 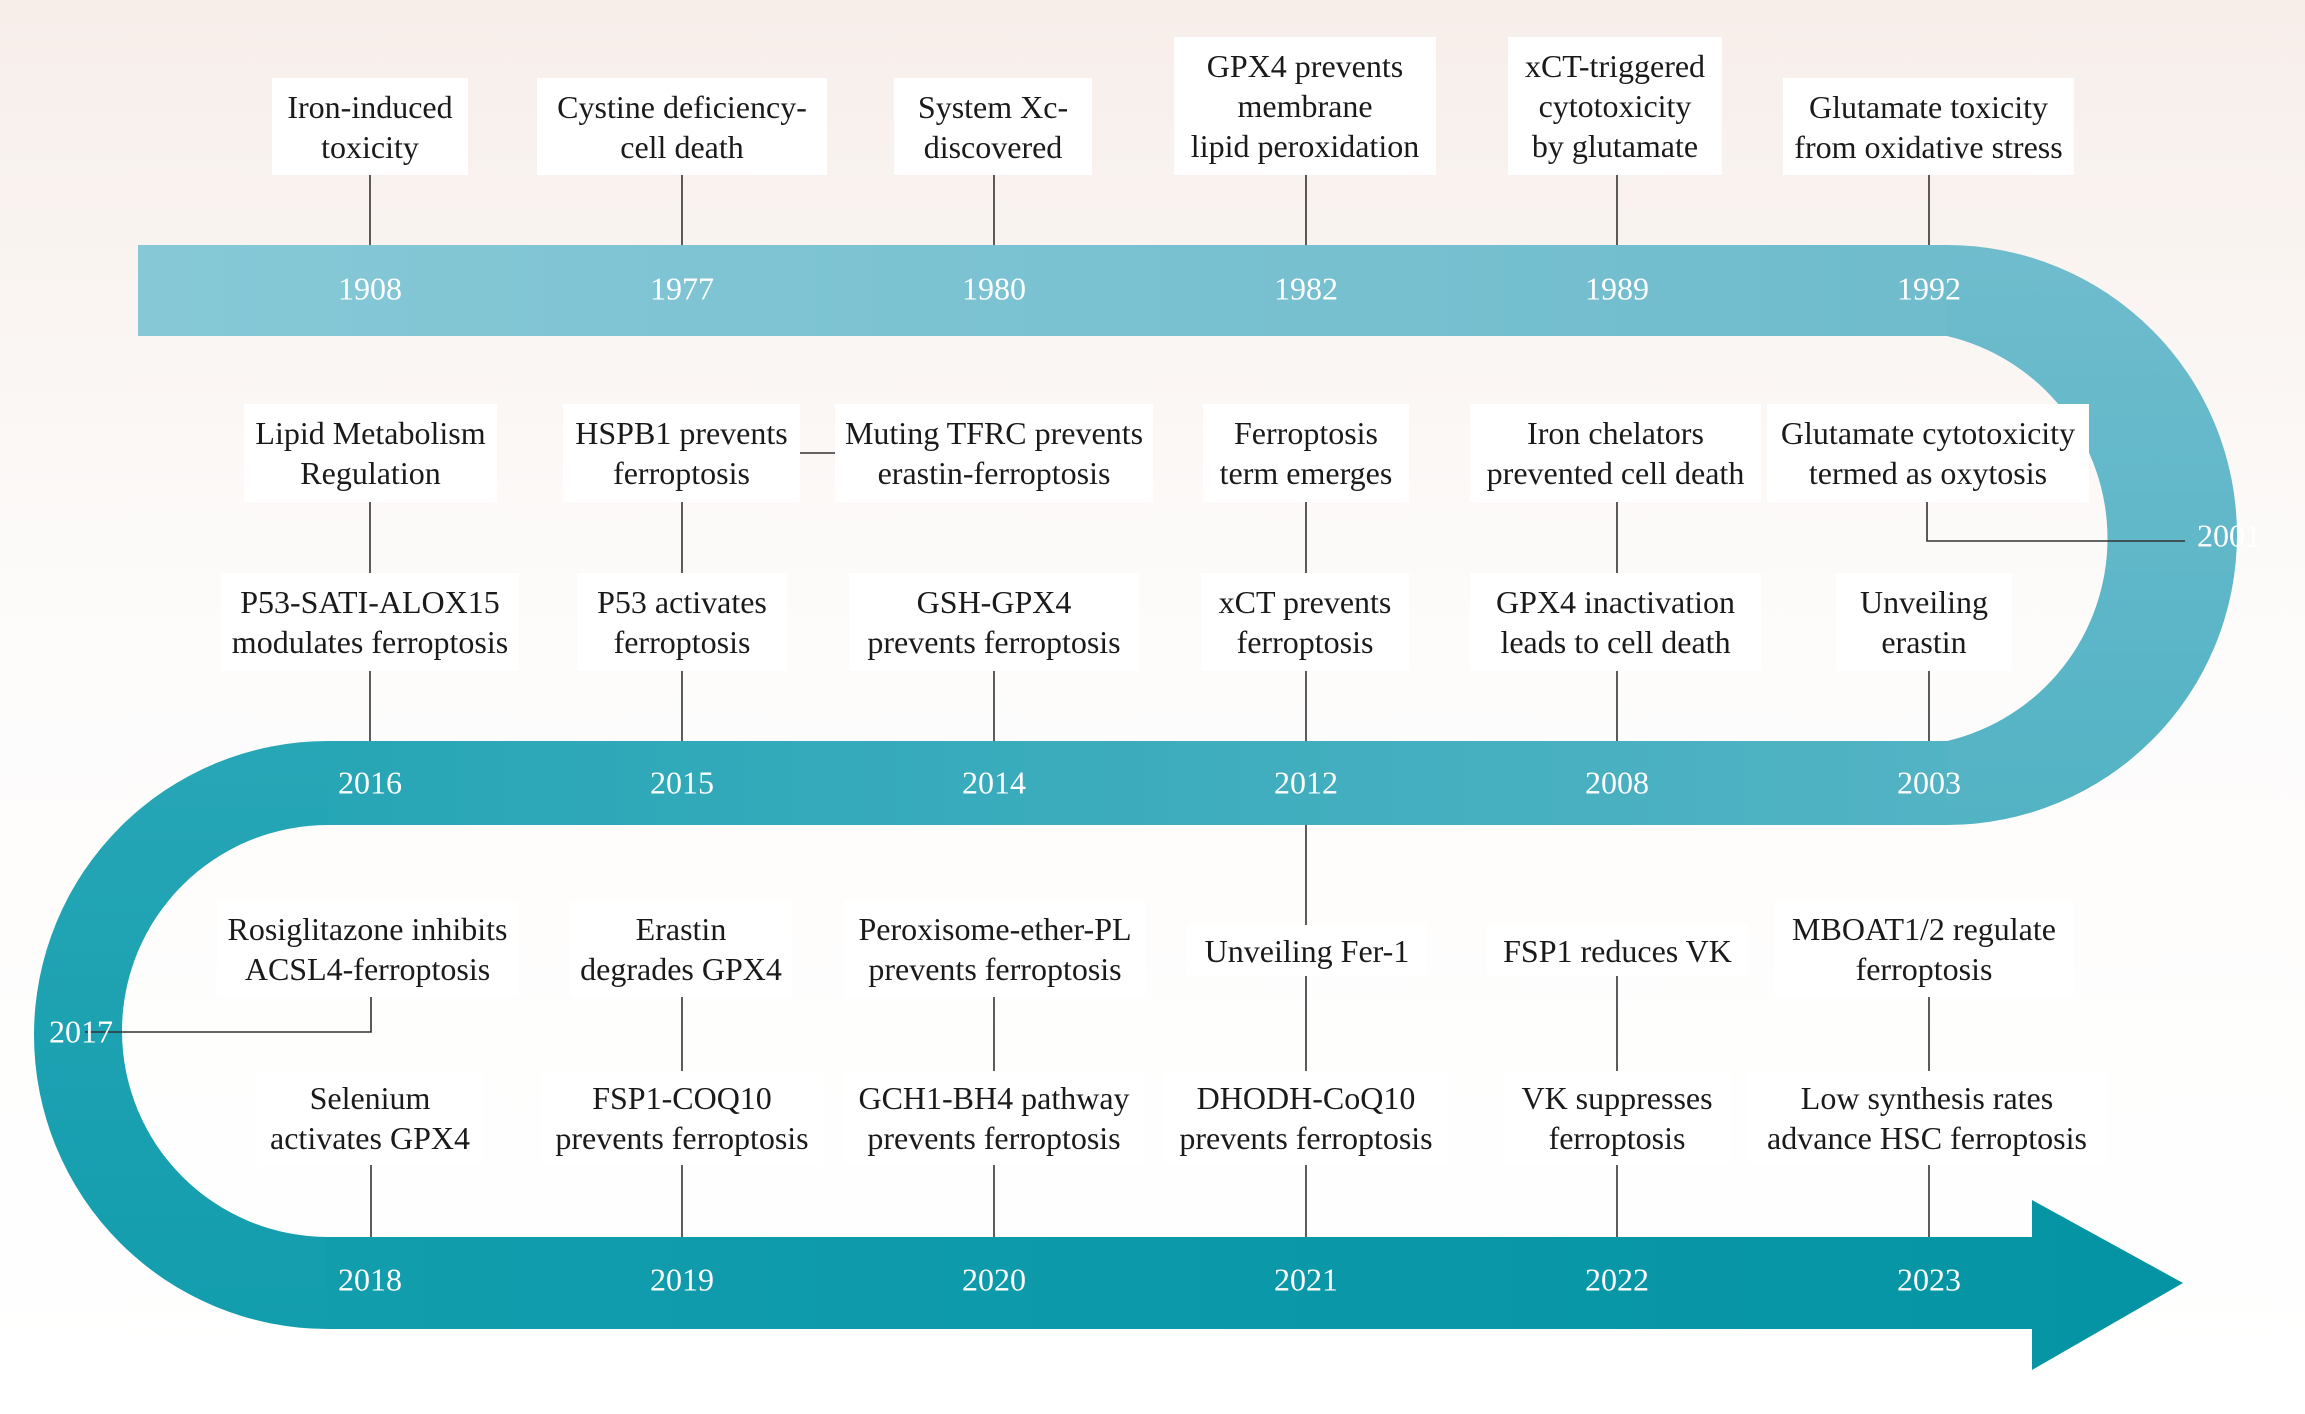 I want to click on event-text-line: membrane, so click(x=1305, y=106).